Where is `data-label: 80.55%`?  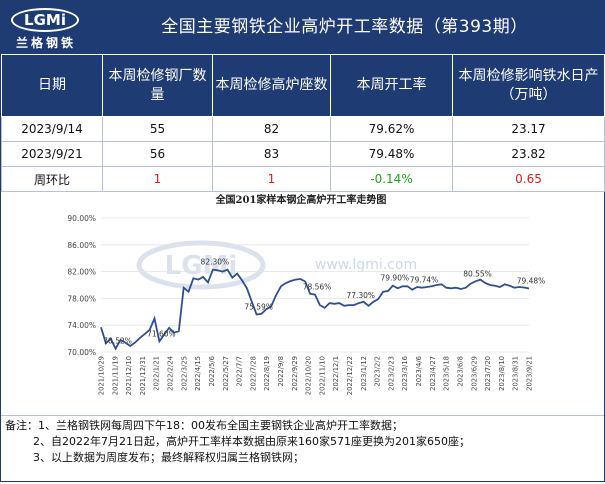
data-label: 80.55% is located at coordinates (477, 273).